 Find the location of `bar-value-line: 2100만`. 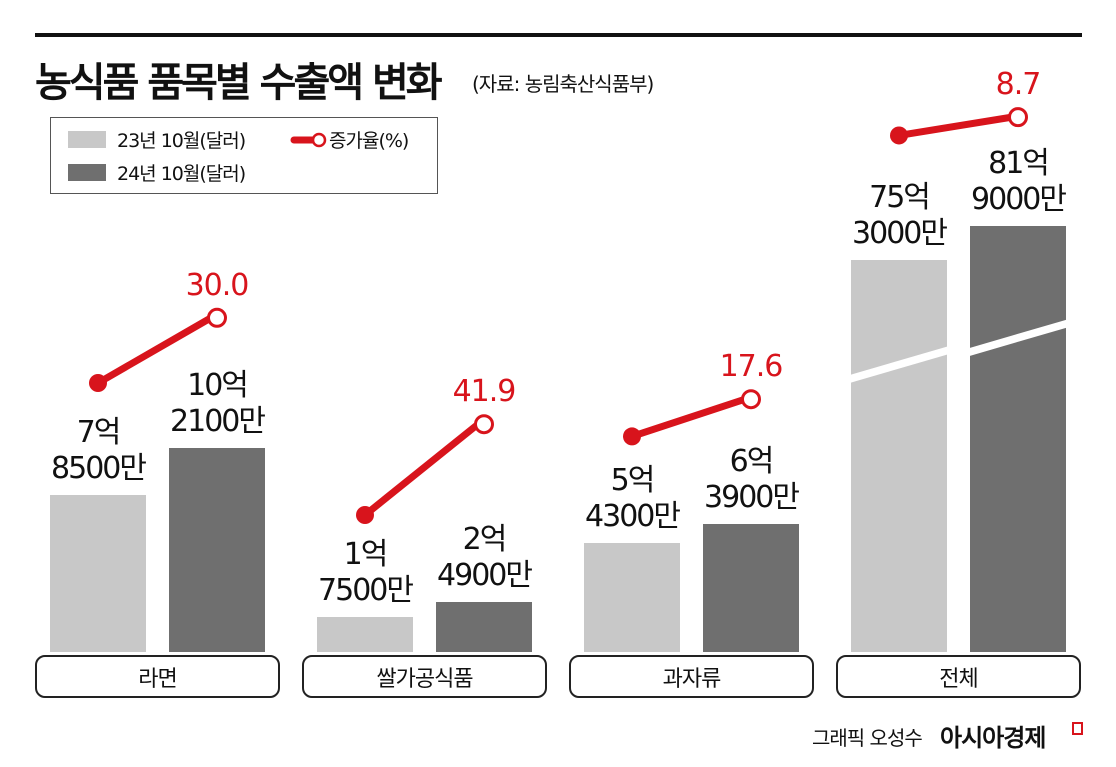

bar-value-line: 2100만 is located at coordinates (218, 421).